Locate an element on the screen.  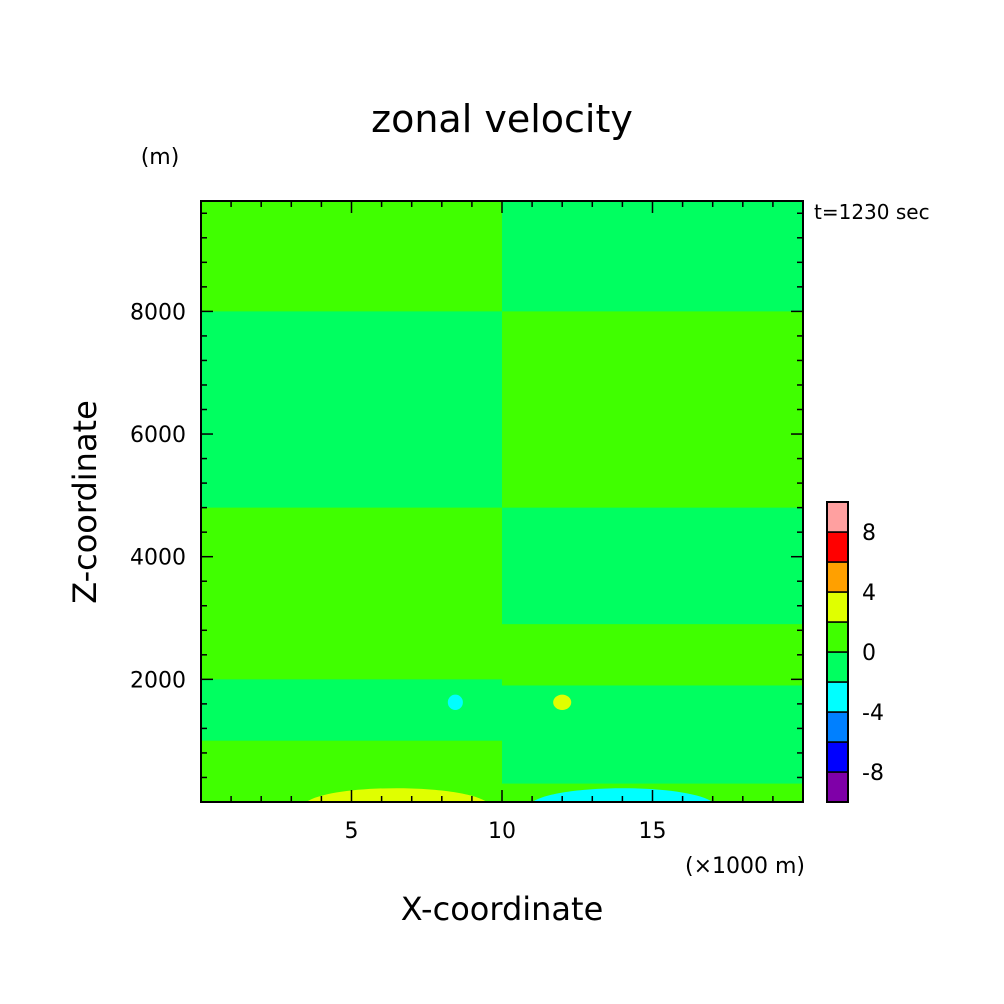
colorbar-frame is located at coordinates (837, 652).